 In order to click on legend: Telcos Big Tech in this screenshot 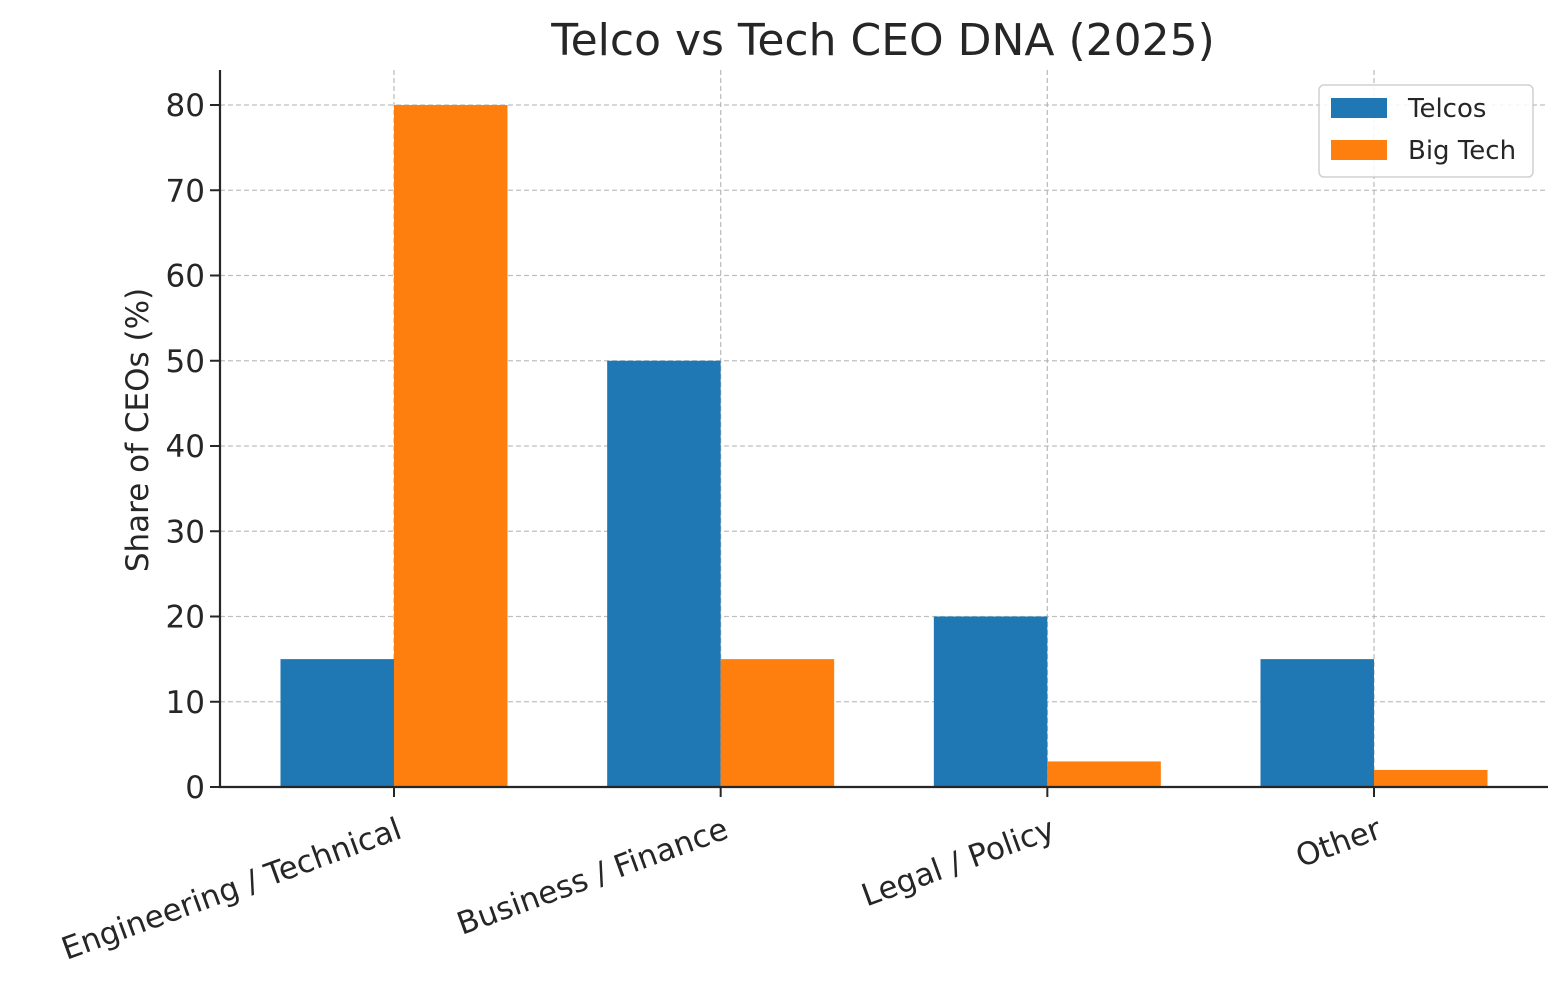, I will do `click(1426, 131)`.